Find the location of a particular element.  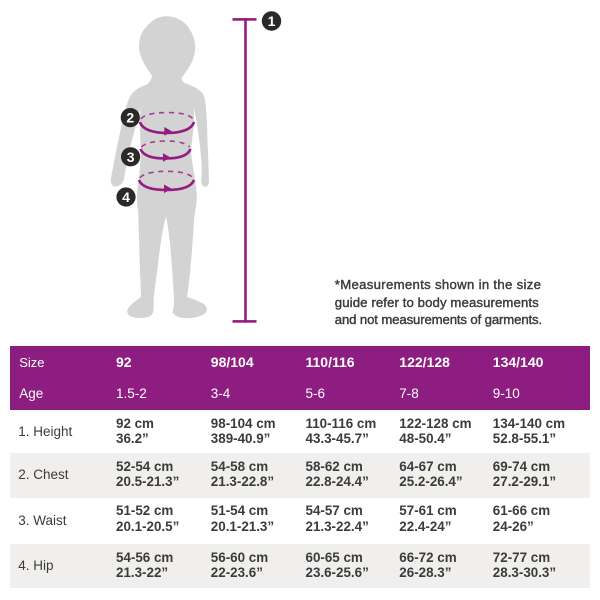

svg-text: 4 is located at coordinates (126, 197).